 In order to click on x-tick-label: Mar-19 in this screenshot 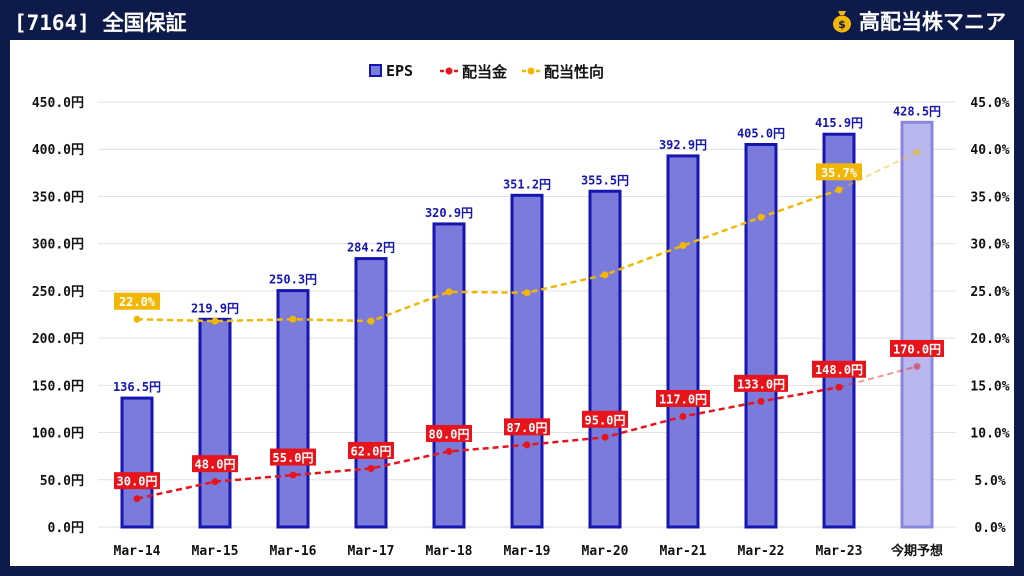, I will do `click(527, 551)`.